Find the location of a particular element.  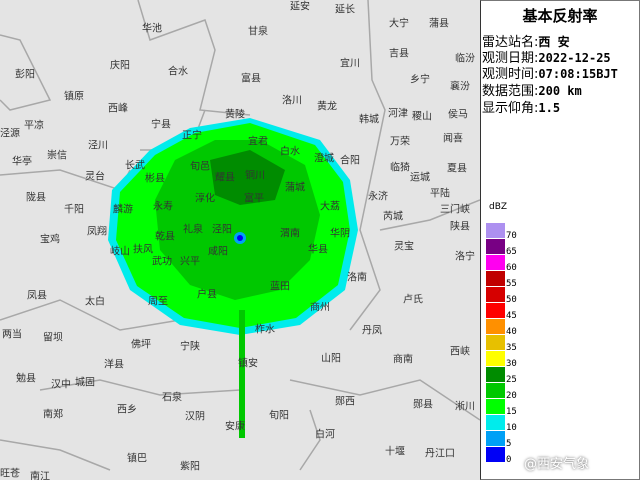

city-label: 镇原 is located at coordinates (74, 97).